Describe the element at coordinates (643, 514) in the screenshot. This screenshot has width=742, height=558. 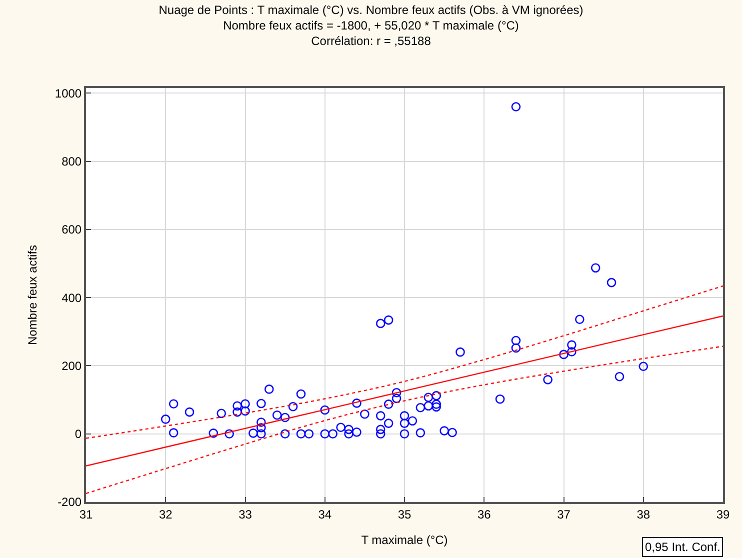
I see `x-tick-label: 38` at that location.